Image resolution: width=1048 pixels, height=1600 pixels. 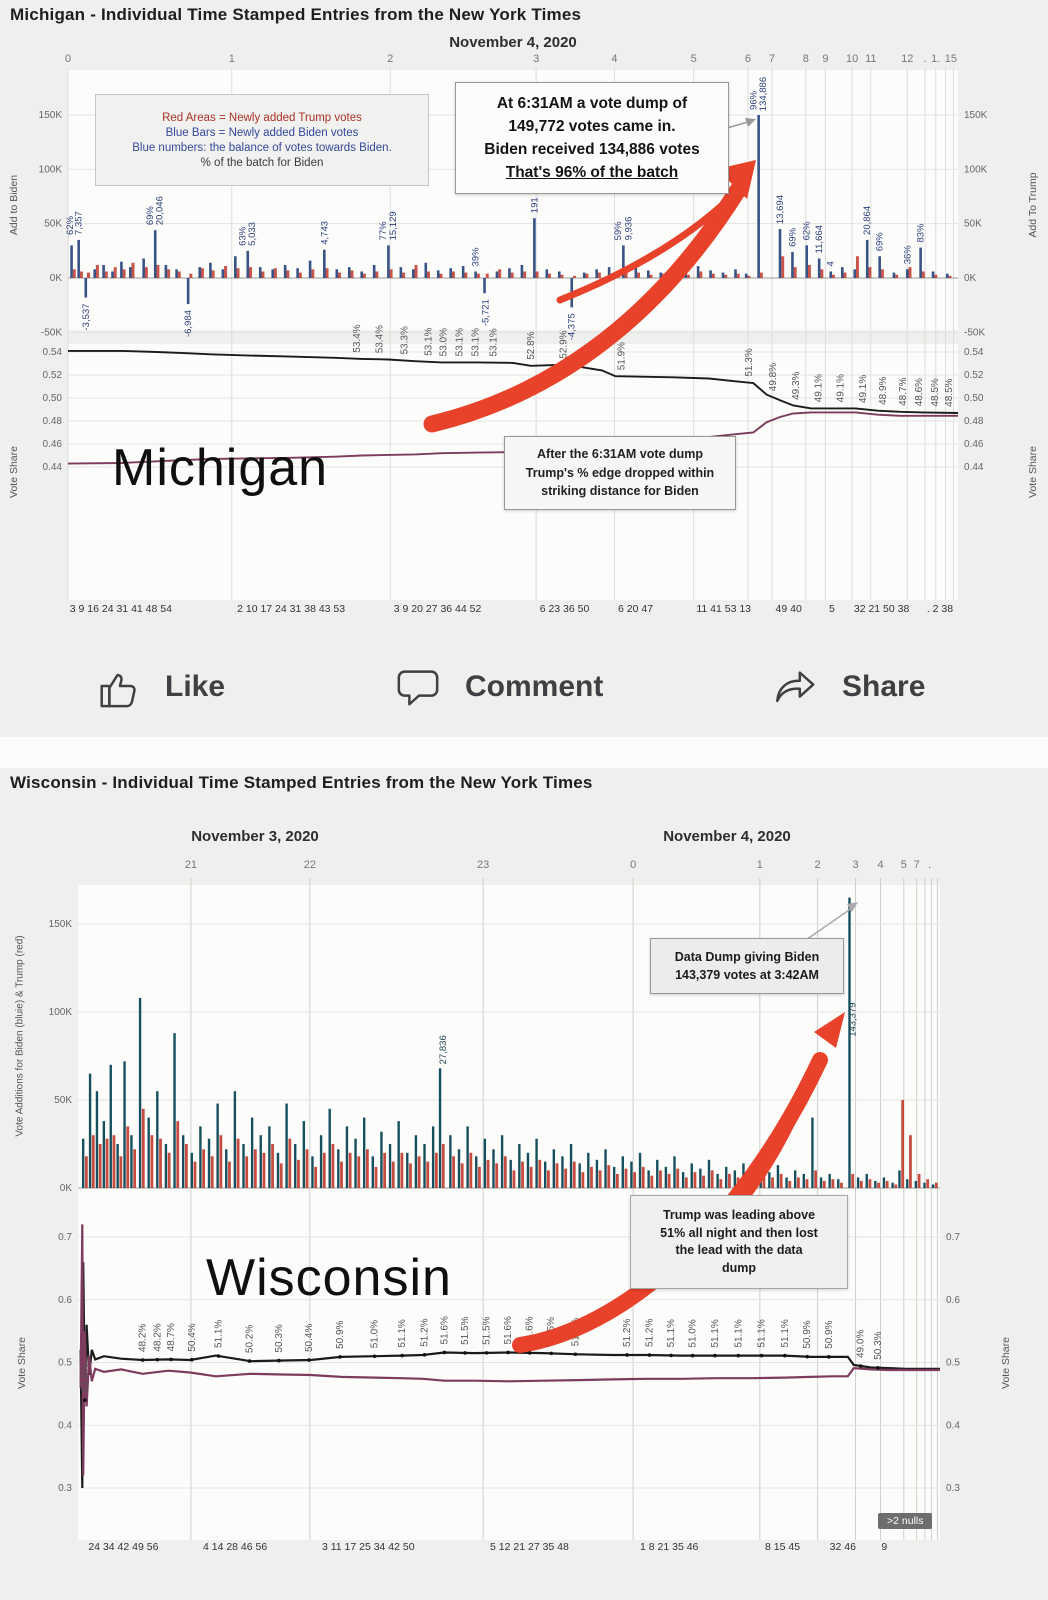 What do you see at coordinates (739, 1250) in the screenshot?
I see `callout-line: the lead with the data` at bounding box center [739, 1250].